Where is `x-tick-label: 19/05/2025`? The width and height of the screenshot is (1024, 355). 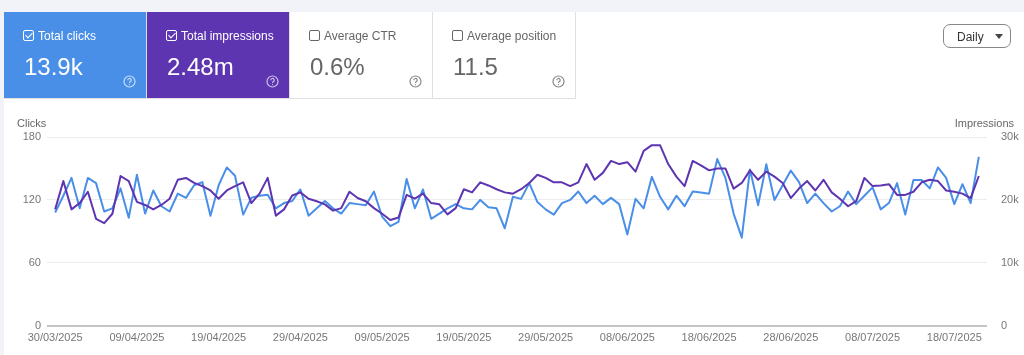 x-tick-label: 19/05/2025 is located at coordinates (464, 337).